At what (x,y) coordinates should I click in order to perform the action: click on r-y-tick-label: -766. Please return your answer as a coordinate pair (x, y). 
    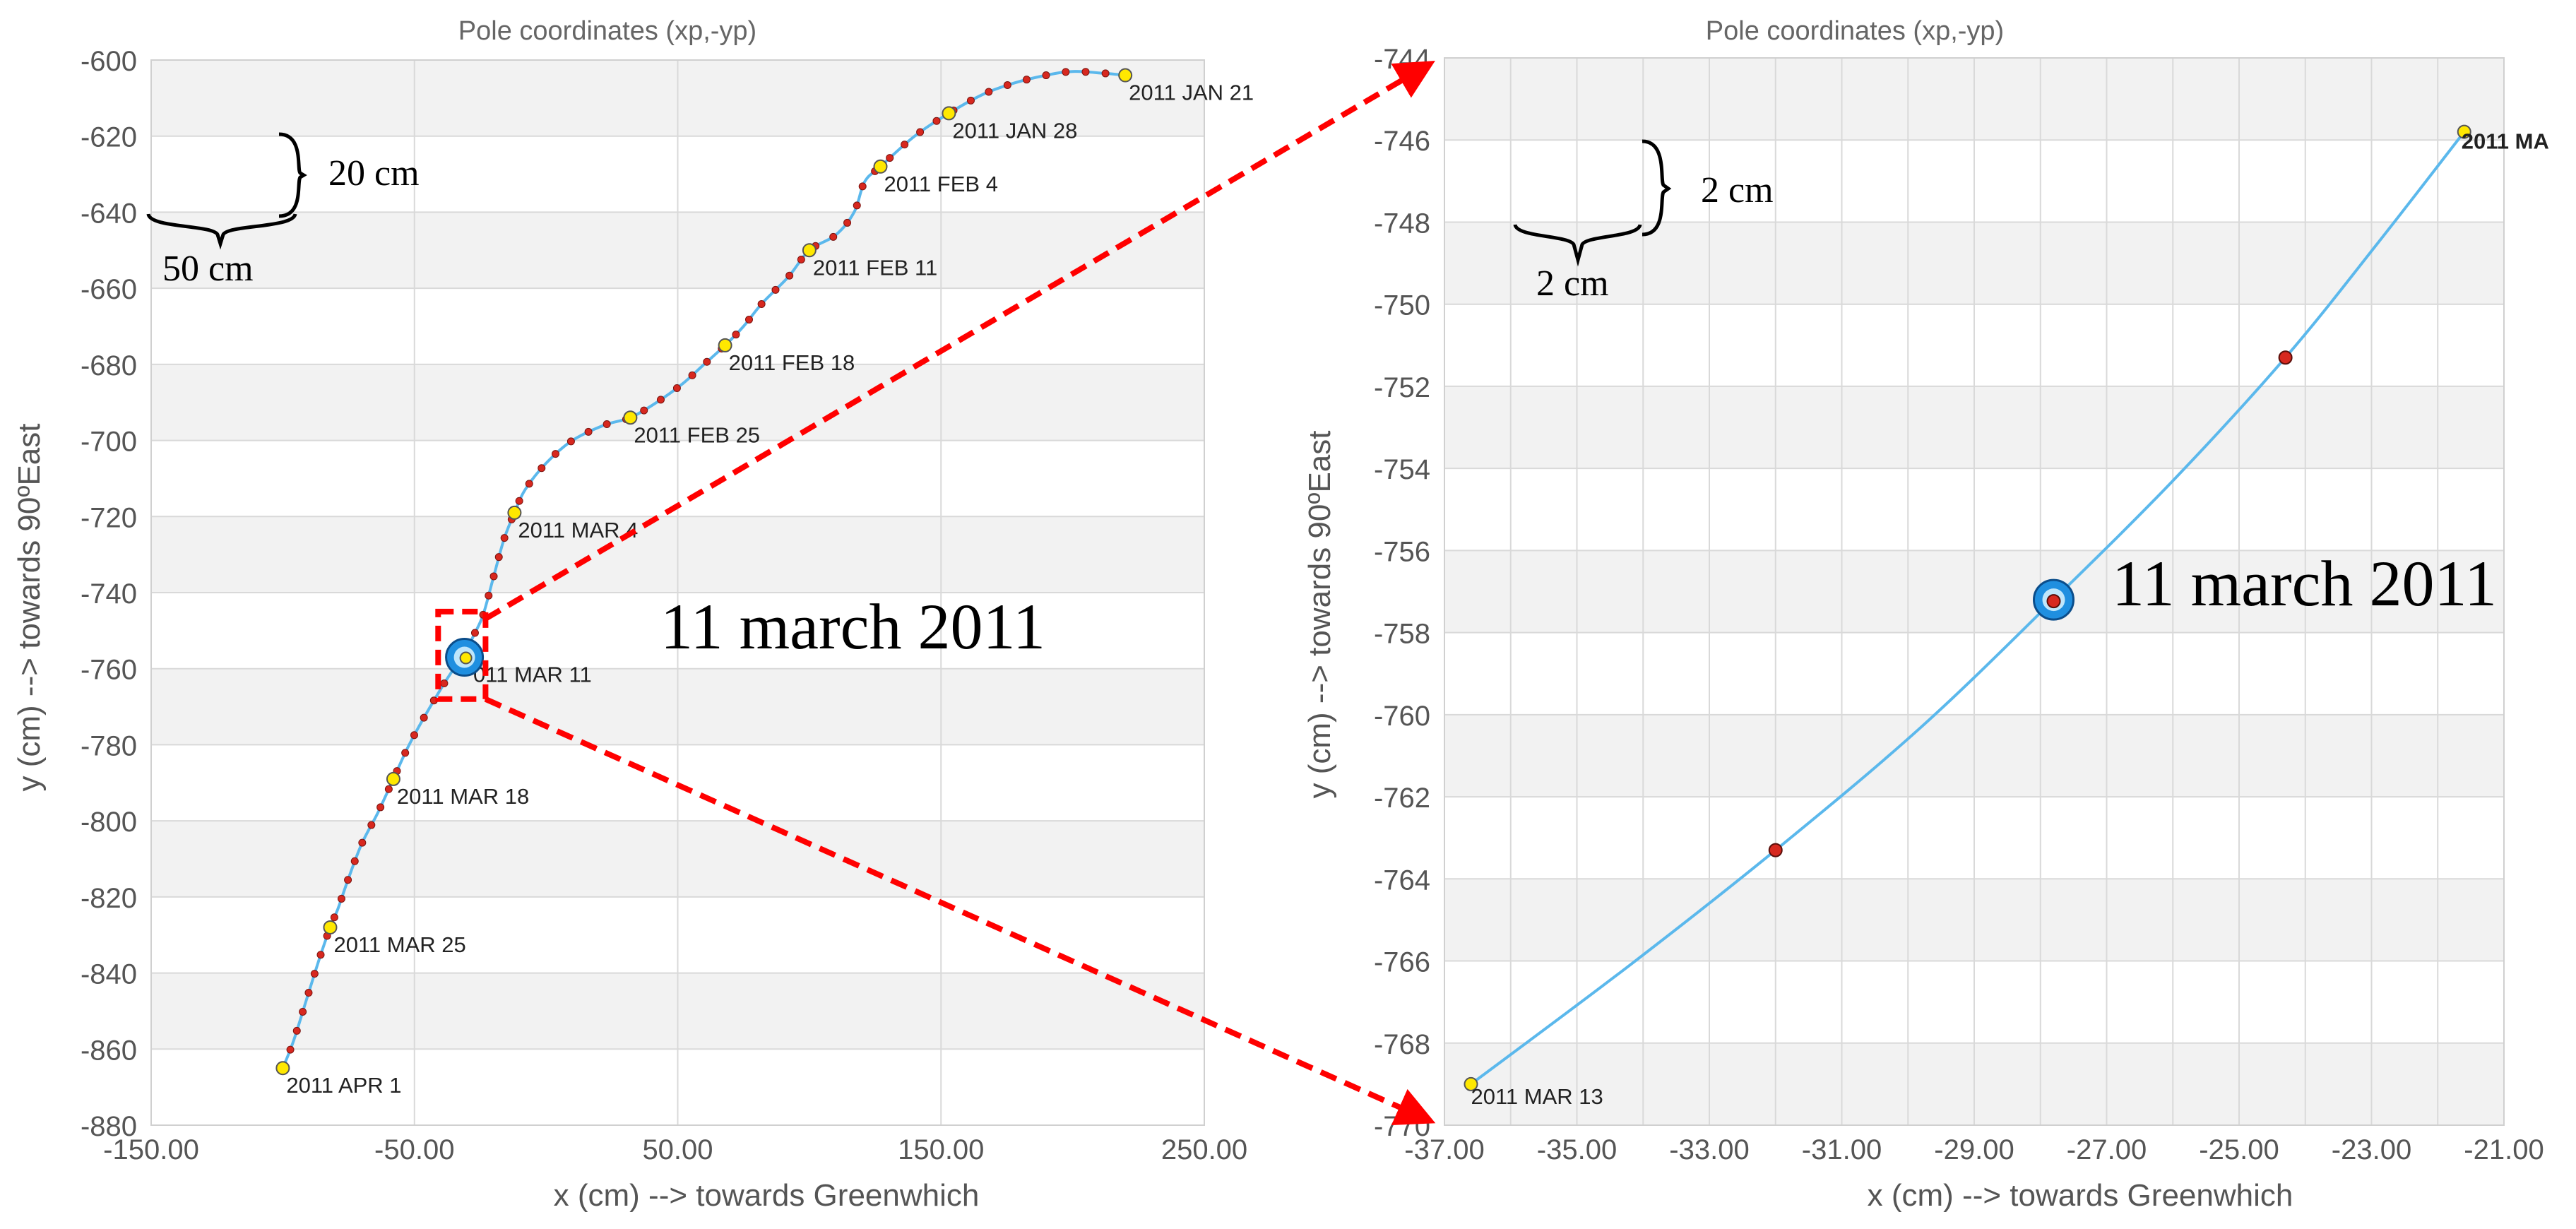
    Looking at the image, I should click on (1402, 962).